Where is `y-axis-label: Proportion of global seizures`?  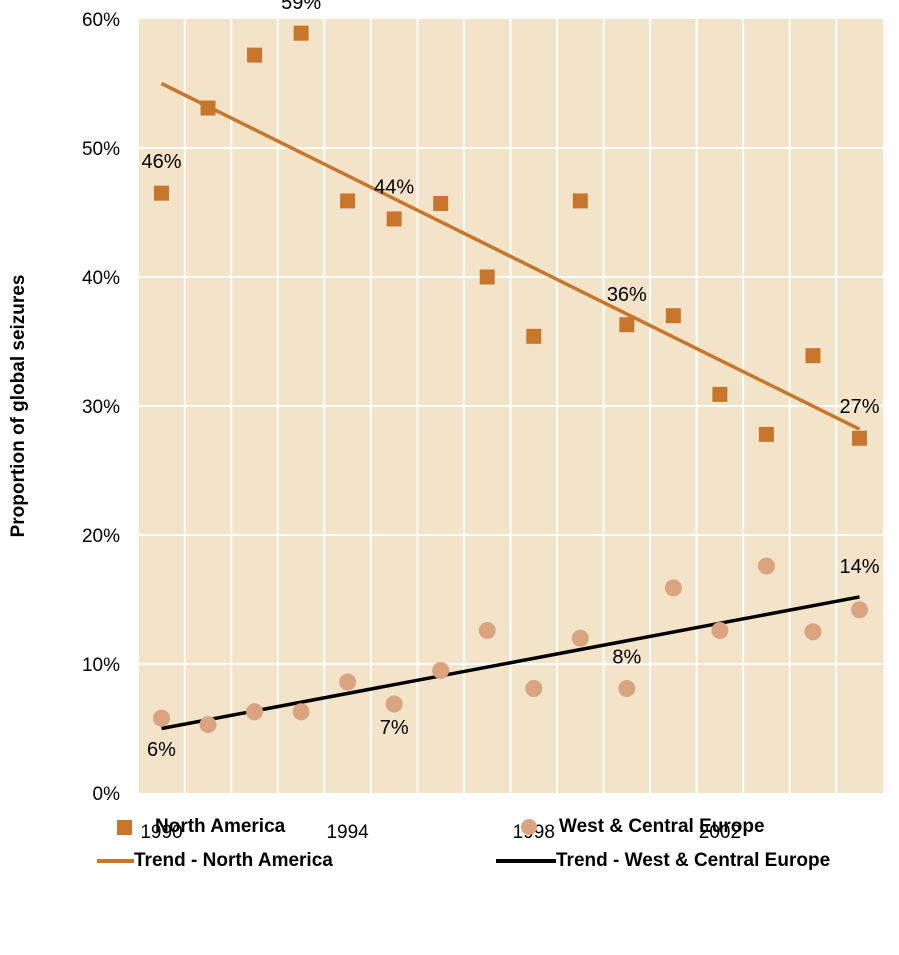
y-axis-label: Proportion of global seizures is located at coordinates (18, 406).